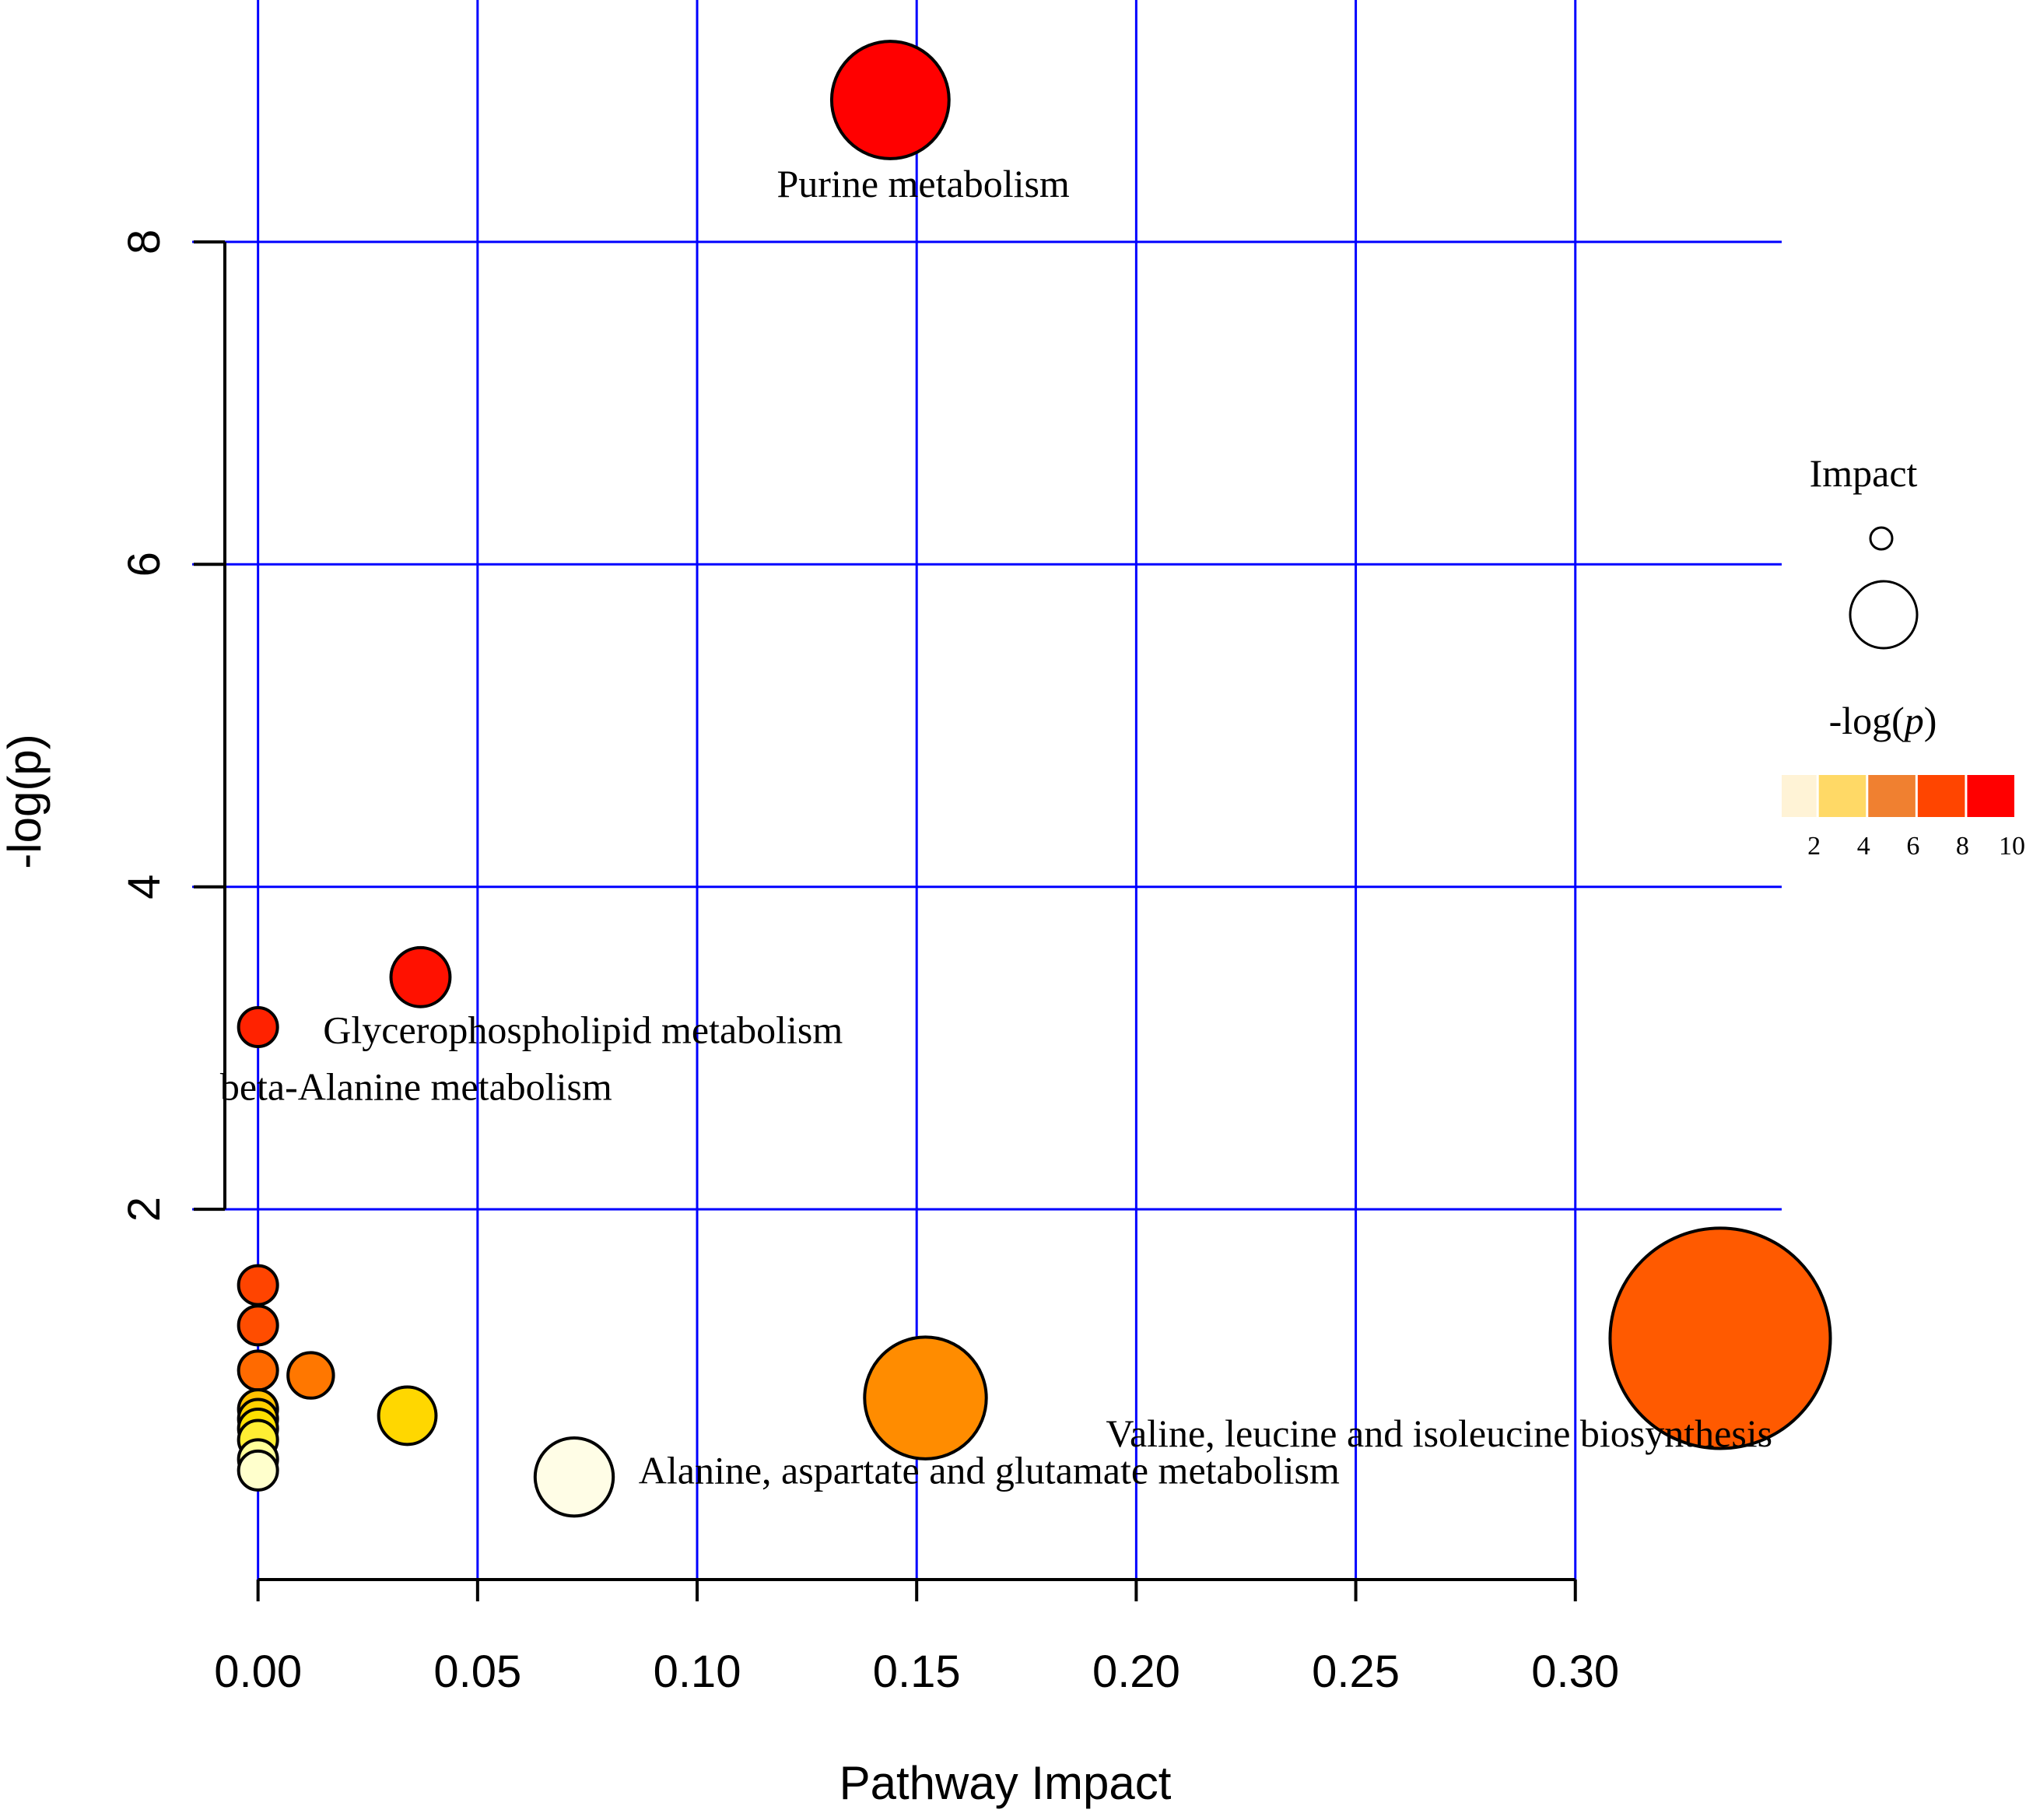  What do you see at coordinates (1864, 473) in the screenshot?
I see `legend-size-title: Impact` at bounding box center [1864, 473].